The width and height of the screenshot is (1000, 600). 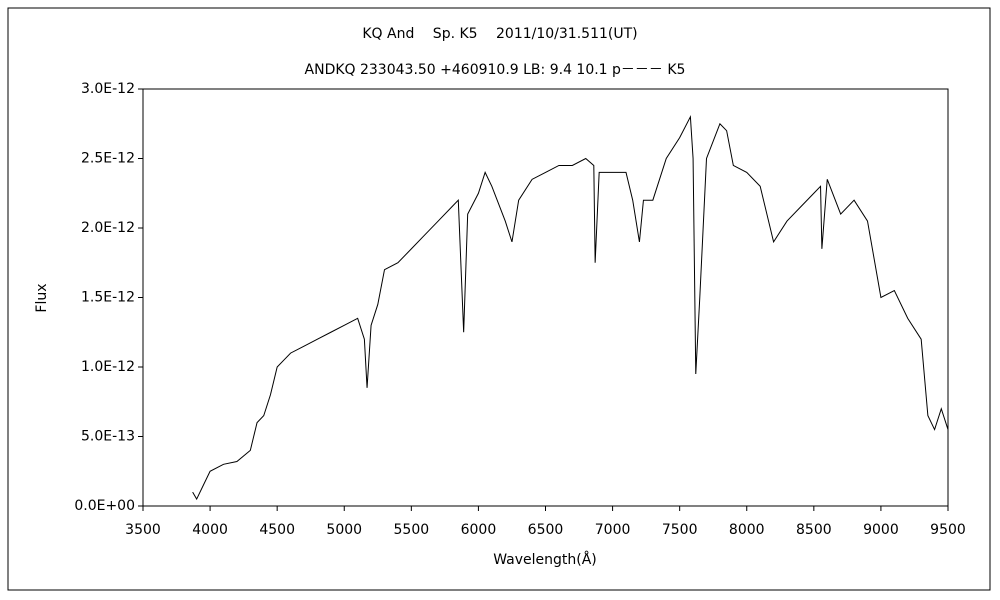 I want to click on x-tick-label: 9000, so click(x=881, y=530).